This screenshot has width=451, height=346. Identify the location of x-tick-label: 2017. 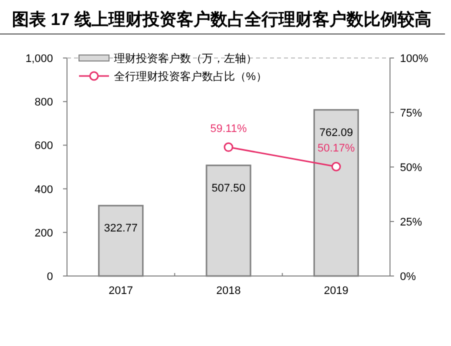
(121, 291).